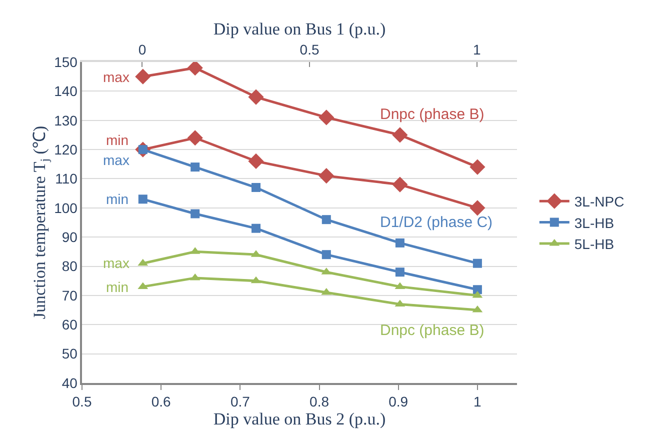 The image size is (649, 438). What do you see at coordinates (70, 295) in the screenshot?
I see `y-tick-label: 70` at bounding box center [70, 295].